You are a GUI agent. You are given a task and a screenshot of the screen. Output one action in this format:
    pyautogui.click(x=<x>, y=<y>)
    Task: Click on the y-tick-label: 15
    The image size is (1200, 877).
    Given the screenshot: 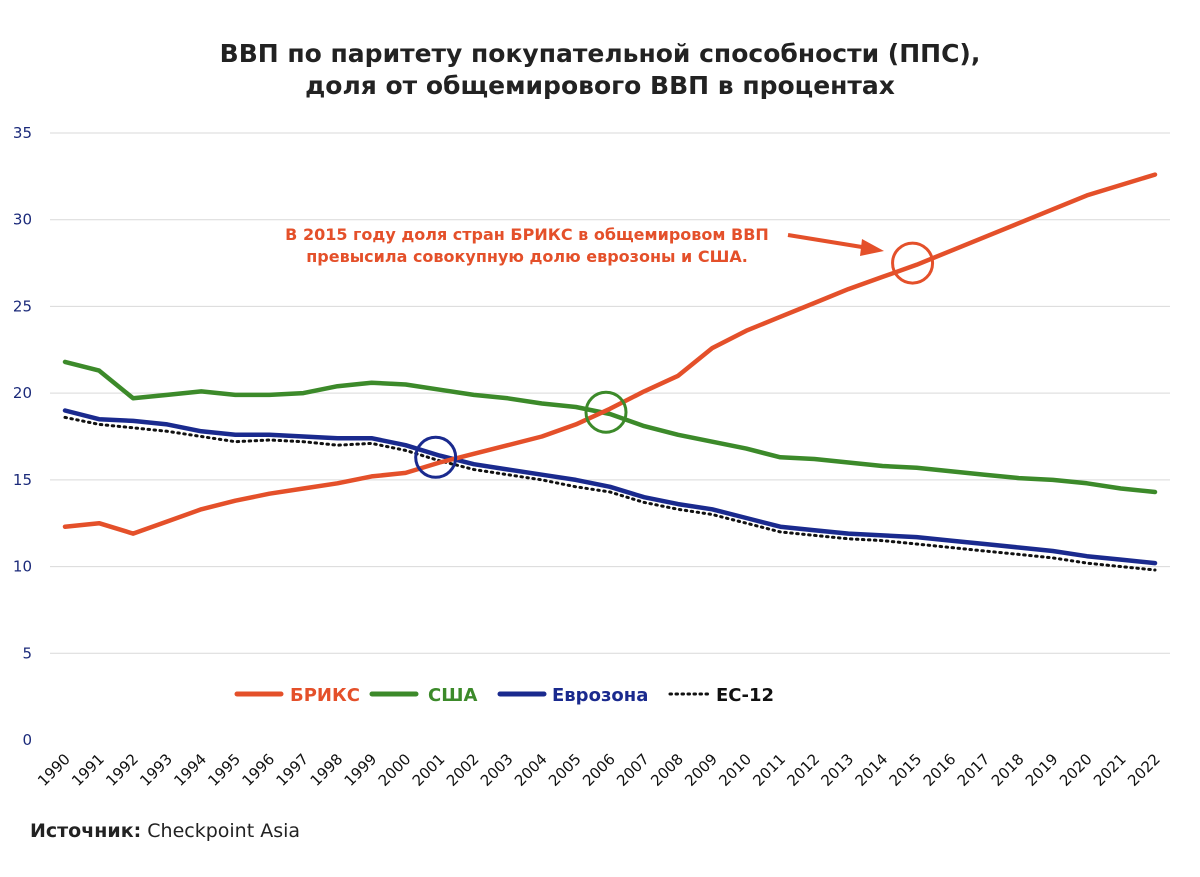 What is the action you would take?
    pyautogui.click(x=22, y=480)
    